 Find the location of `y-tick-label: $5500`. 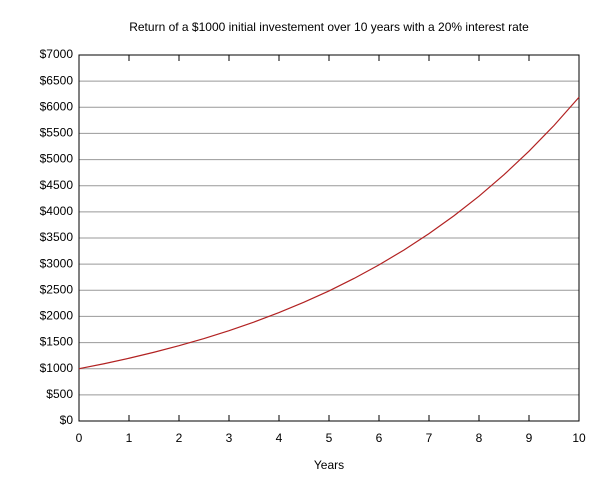

y-tick-label: $5500 is located at coordinates (57, 133).